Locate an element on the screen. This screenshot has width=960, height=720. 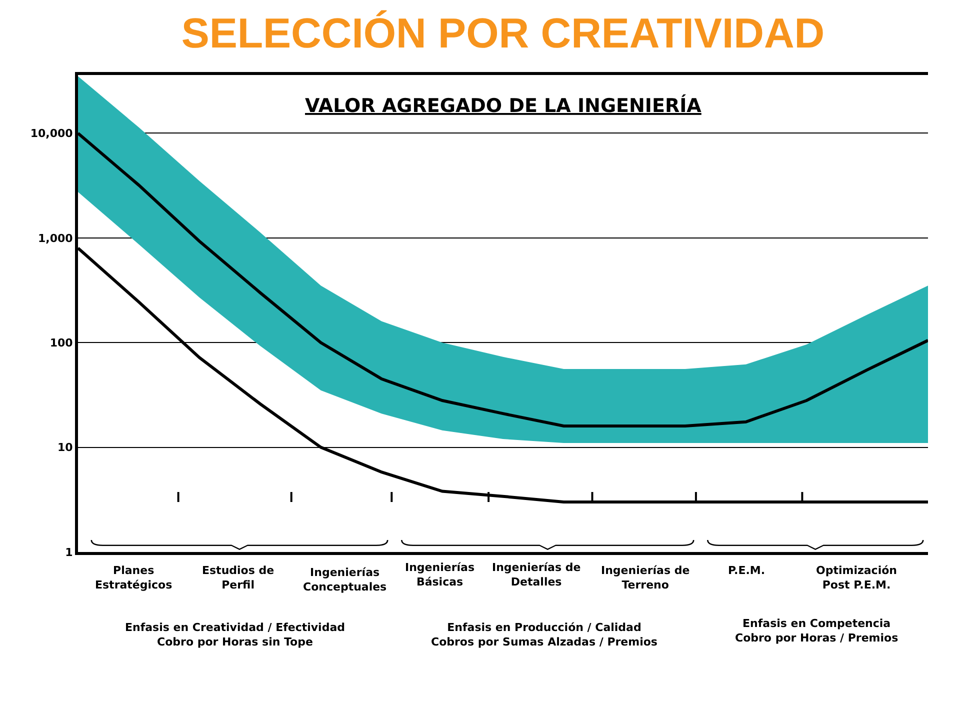
y-tick-label: 1,000 is located at coordinates (56, 238).